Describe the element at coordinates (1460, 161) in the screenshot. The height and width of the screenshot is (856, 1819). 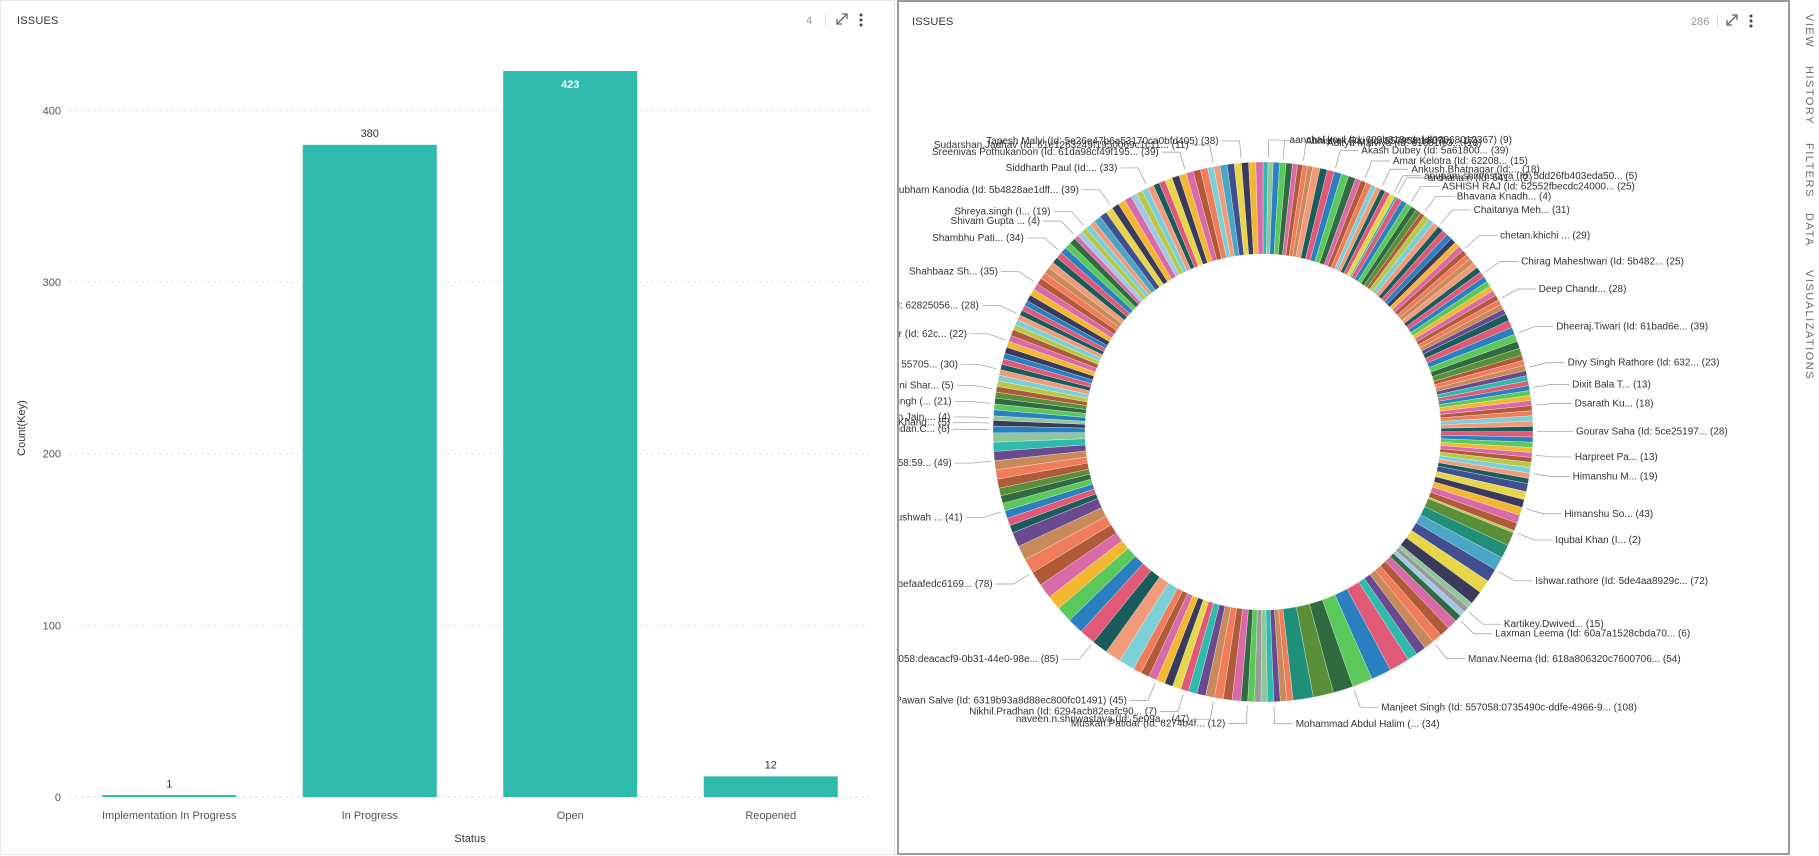
I see `slice-label: Amar Kelotra (Id: 62208... (15)` at that location.